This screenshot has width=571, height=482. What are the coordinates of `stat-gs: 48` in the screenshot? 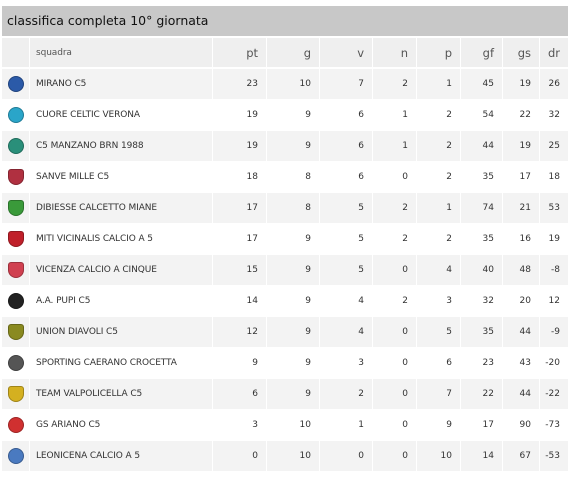 It's located at (521, 270).